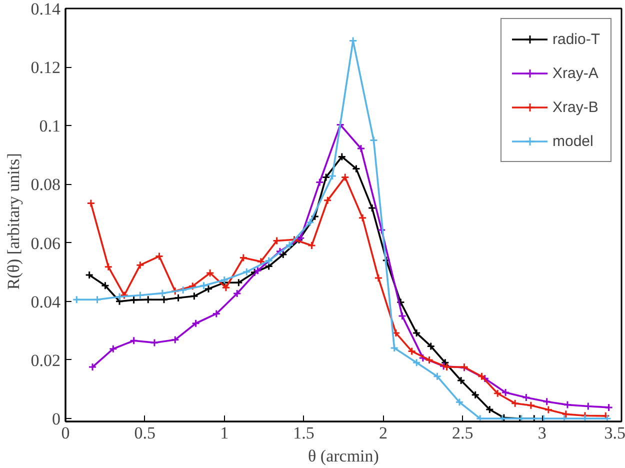 The width and height of the screenshot is (625, 468). I want to click on y-axis-title: R(θ) [arbitary units], so click(13, 221).